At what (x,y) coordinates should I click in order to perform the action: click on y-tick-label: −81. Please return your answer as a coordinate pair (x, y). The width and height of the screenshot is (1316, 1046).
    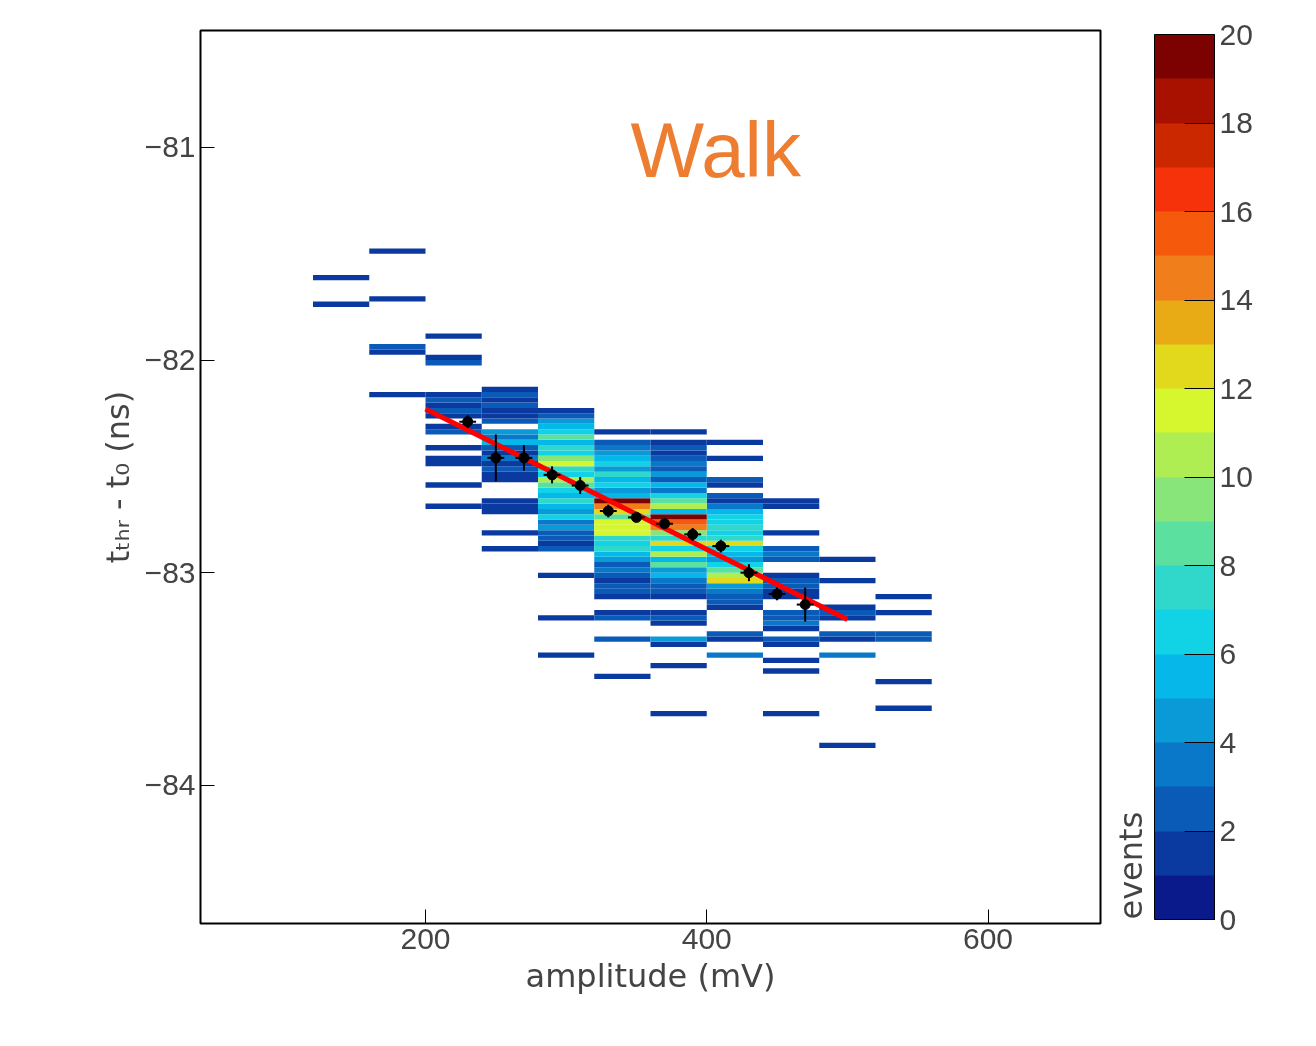
    Looking at the image, I should click on (170, 147).